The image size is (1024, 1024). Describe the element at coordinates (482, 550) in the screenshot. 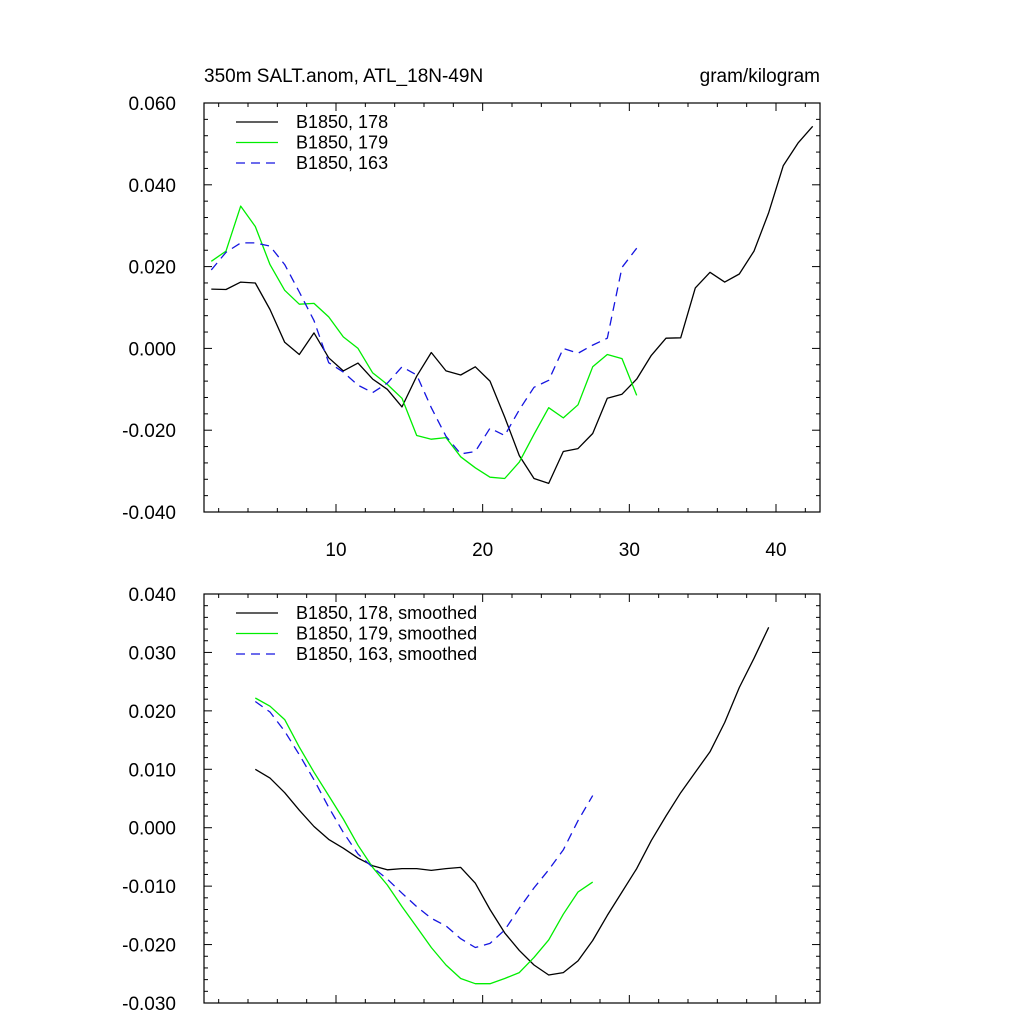

I see `x-tick-label: 20` at that location.